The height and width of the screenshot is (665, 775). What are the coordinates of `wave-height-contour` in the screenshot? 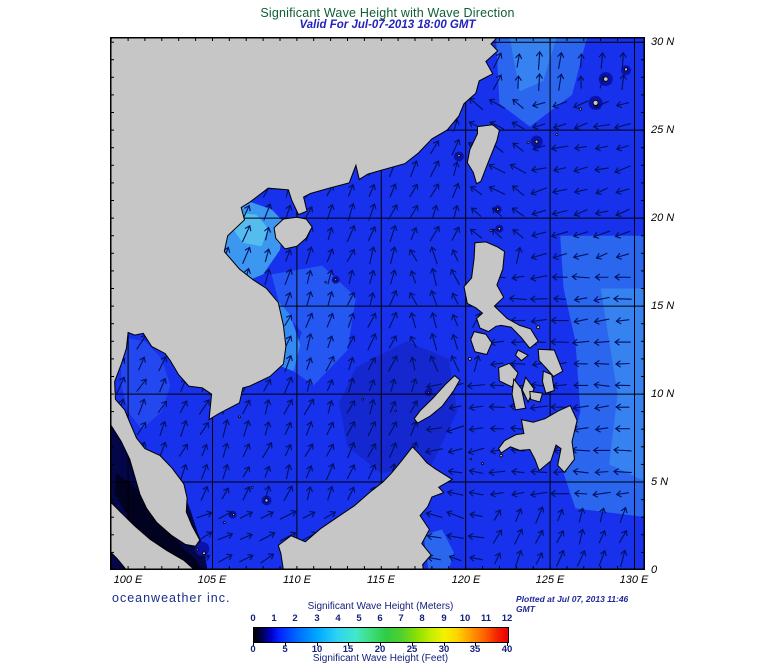 It's located at (313, 325).